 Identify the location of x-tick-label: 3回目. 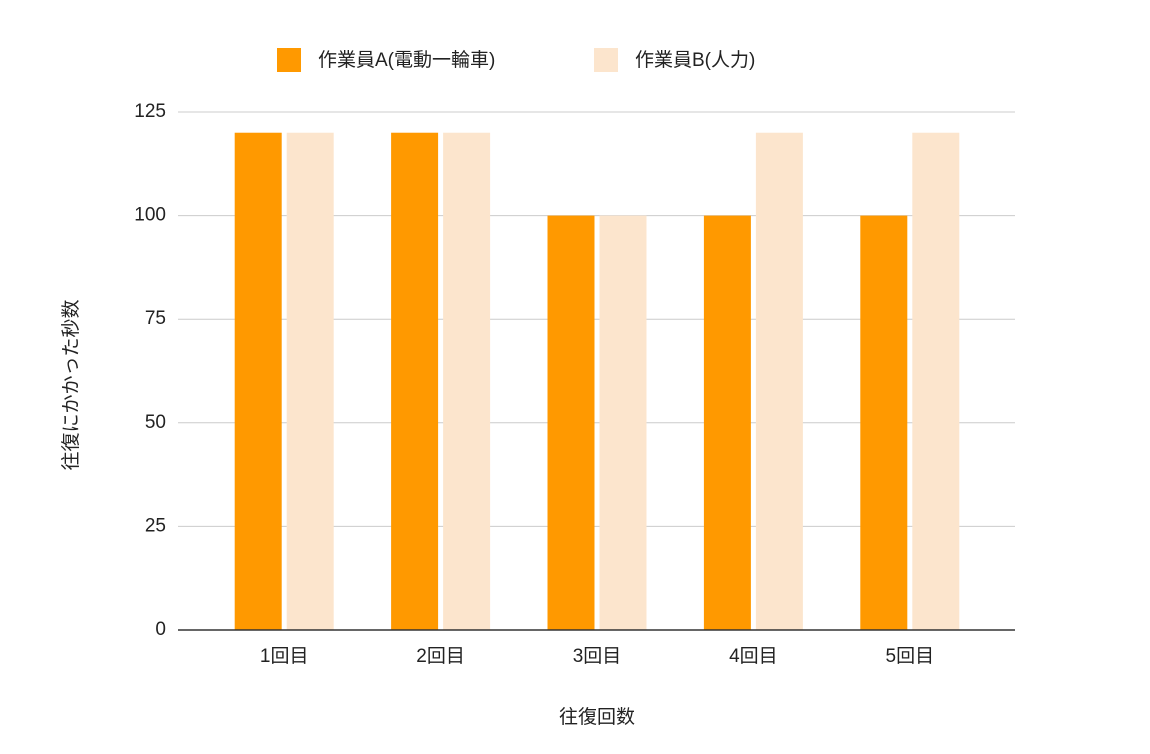
(597, 656).